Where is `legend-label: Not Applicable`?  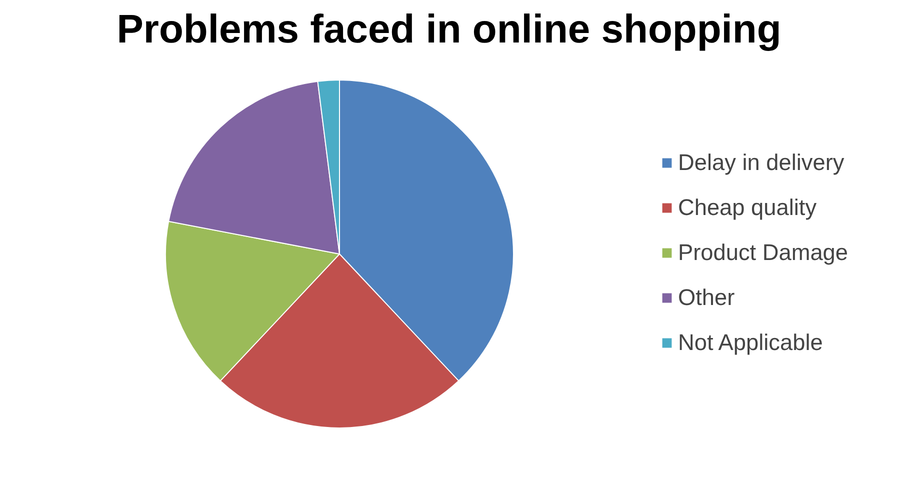 legend-label: Not Applicable is located at coordinates (750, 342).